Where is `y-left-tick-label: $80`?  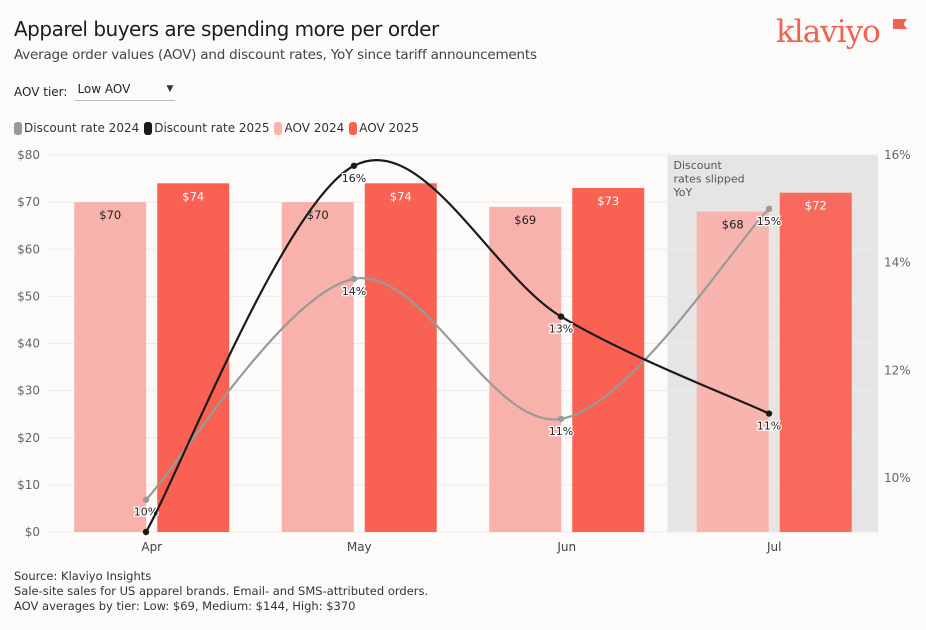
y-left-tick-label: $80 is located at coordinates (28, 155).